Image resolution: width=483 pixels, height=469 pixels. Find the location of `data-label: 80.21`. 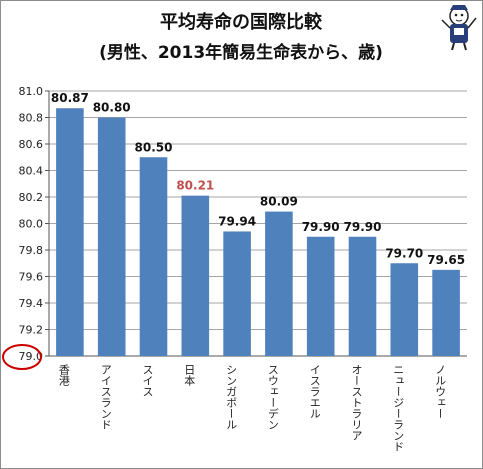

data-label: 80.21 is located at coordinates (195, 186).